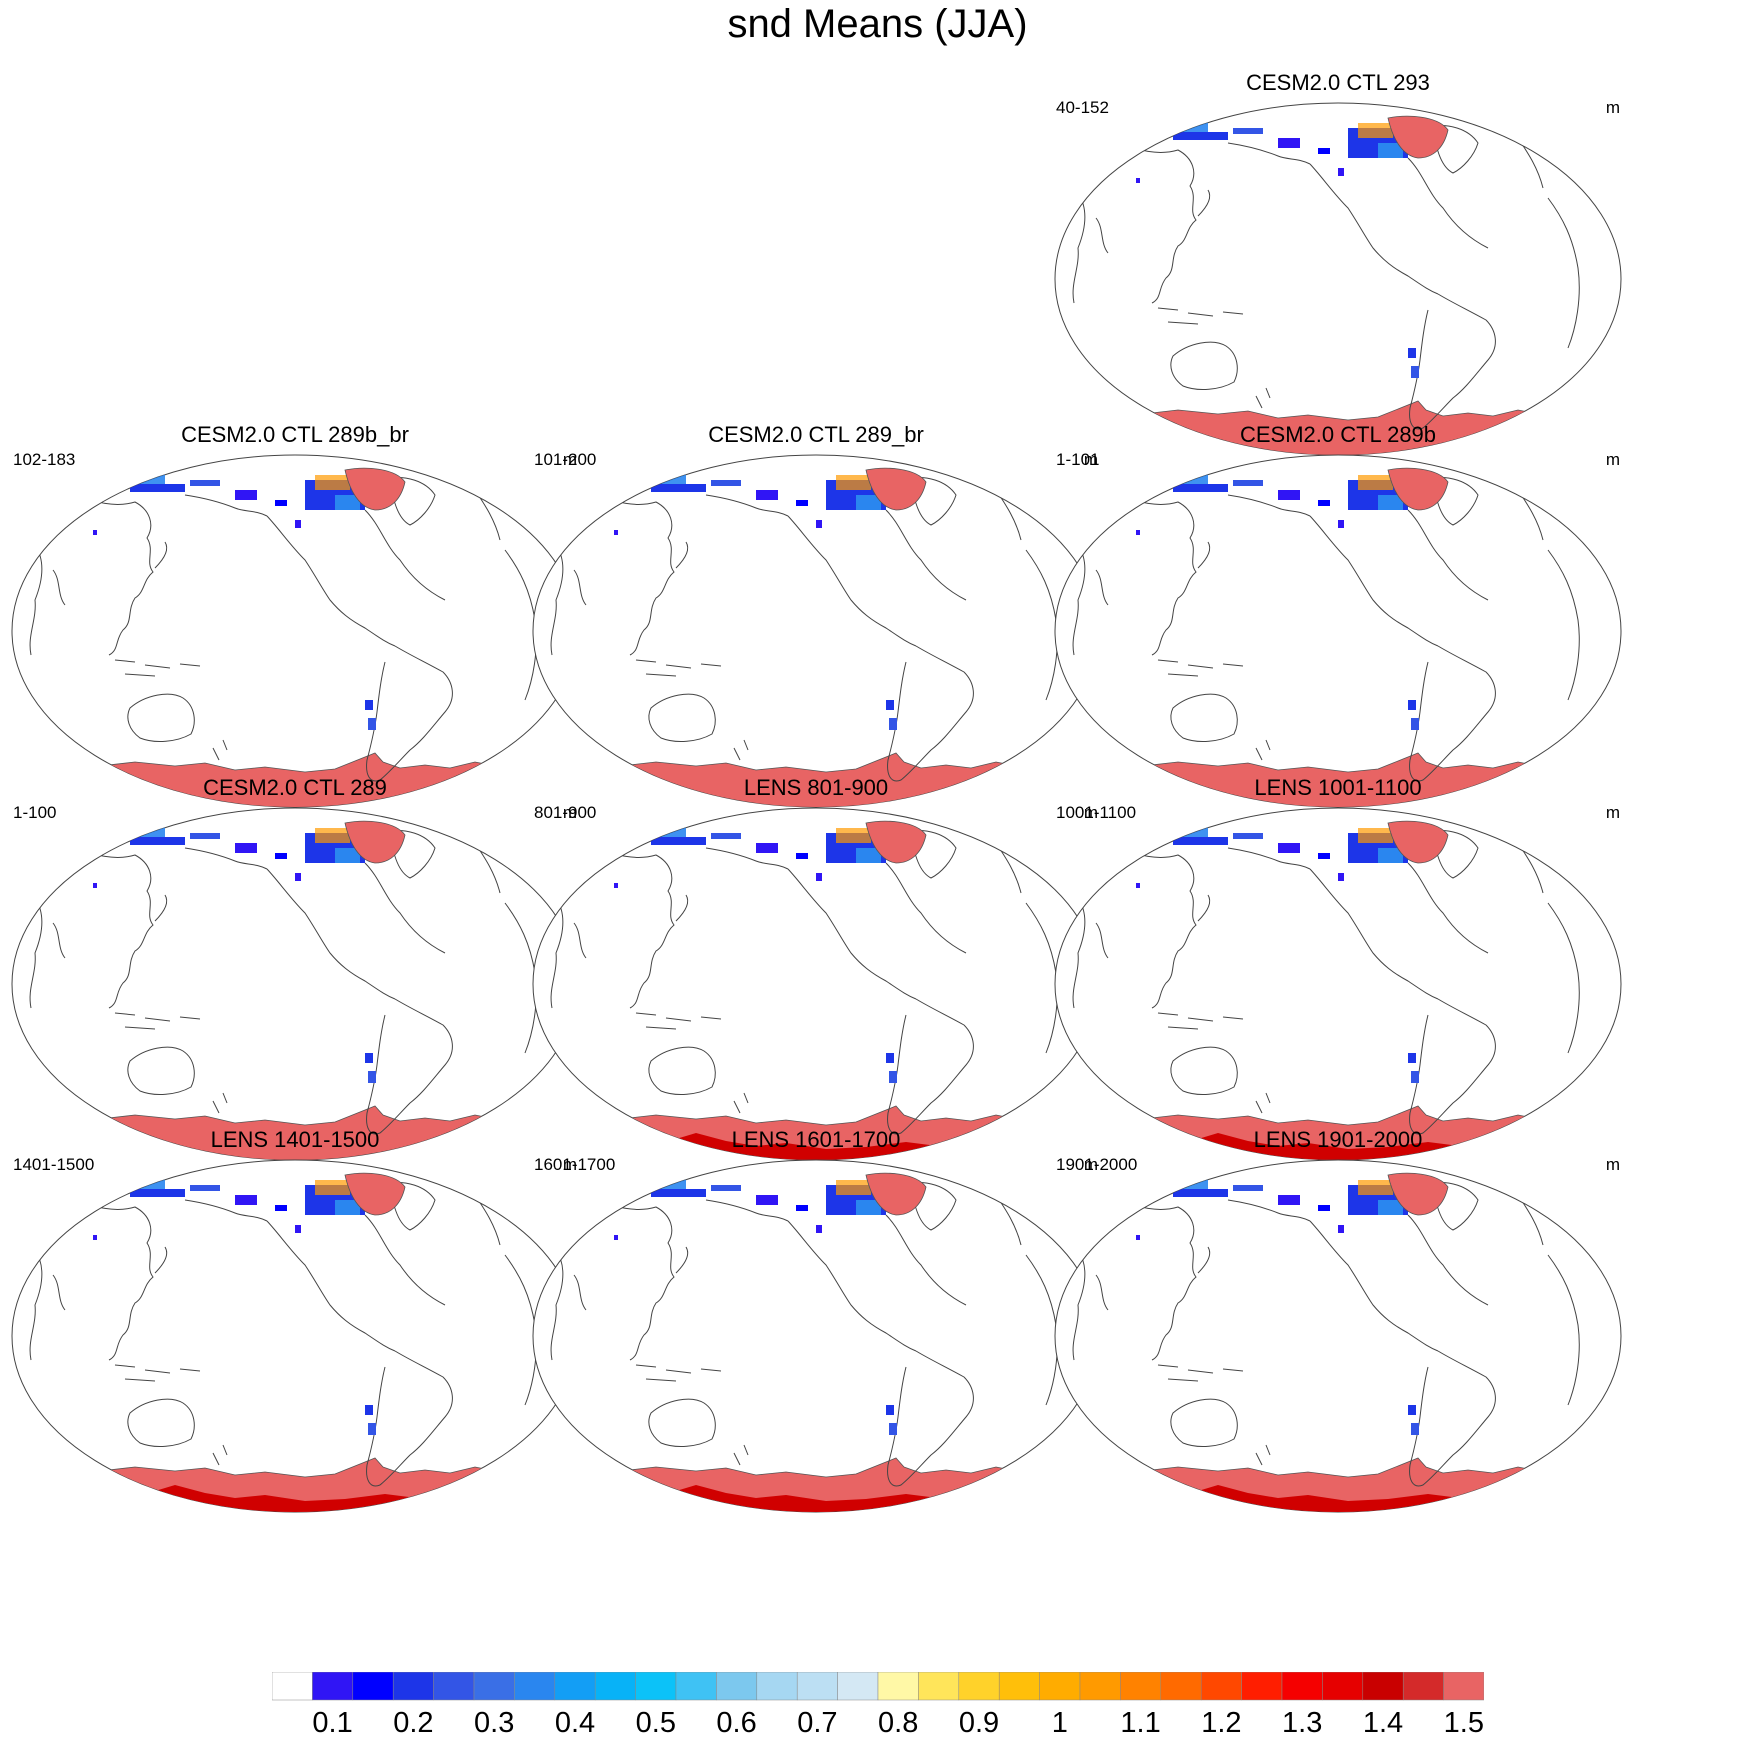 The height and width of the screenshot is (1740, 1755). I want to click on panel-title: LENS 1001-1100, so click(1338, 787).